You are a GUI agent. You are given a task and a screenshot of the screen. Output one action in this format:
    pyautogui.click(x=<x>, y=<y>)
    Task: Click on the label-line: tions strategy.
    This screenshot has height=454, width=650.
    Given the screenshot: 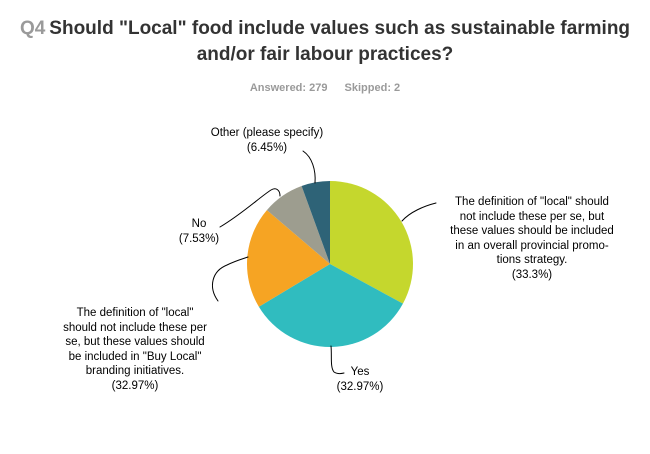 What is the action you would take?
    pyautogui.click(x=532, y=260)
    